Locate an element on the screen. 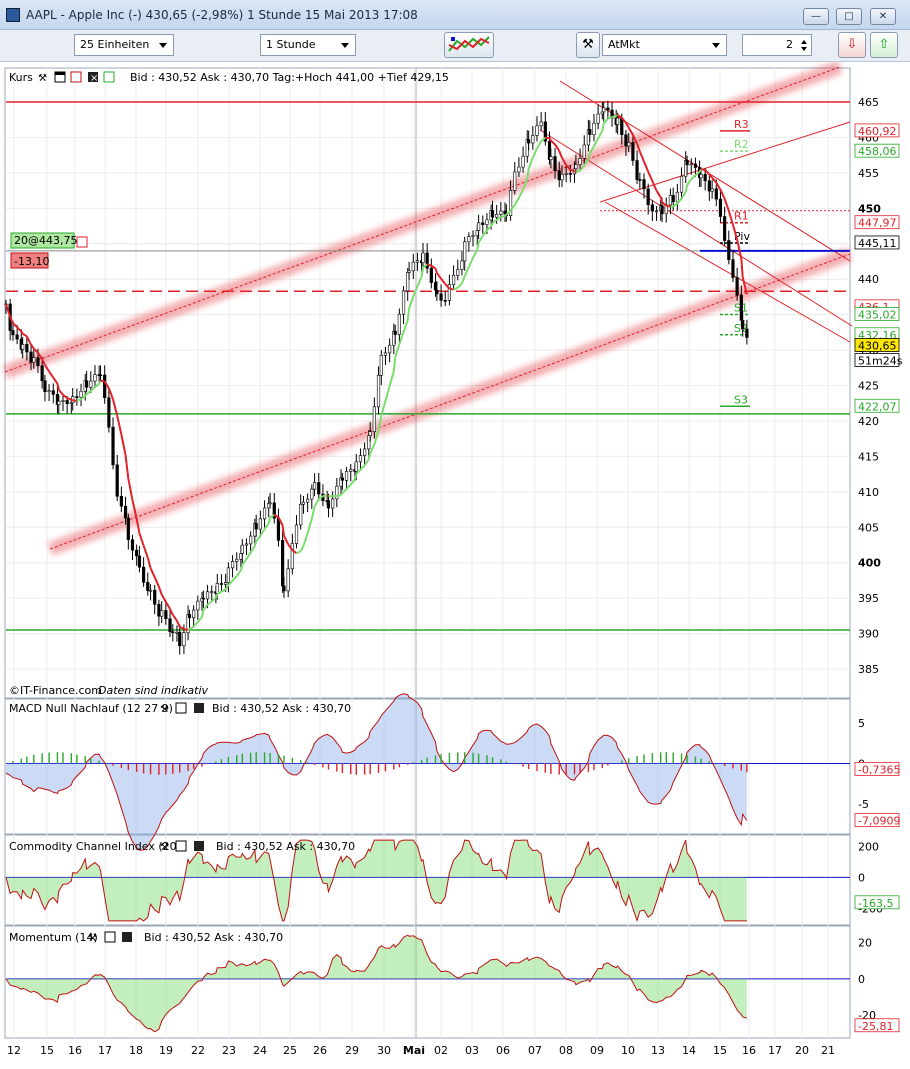  price-tick: 440 is located at coordinates (868, 279).